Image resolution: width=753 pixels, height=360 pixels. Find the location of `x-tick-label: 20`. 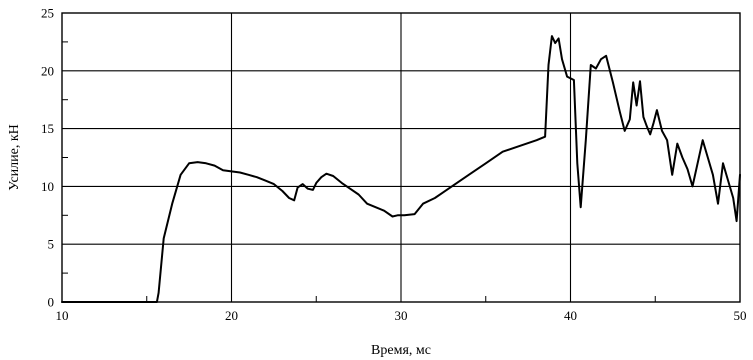

x-tick-label: 20 is located at coordinates (231, 315).